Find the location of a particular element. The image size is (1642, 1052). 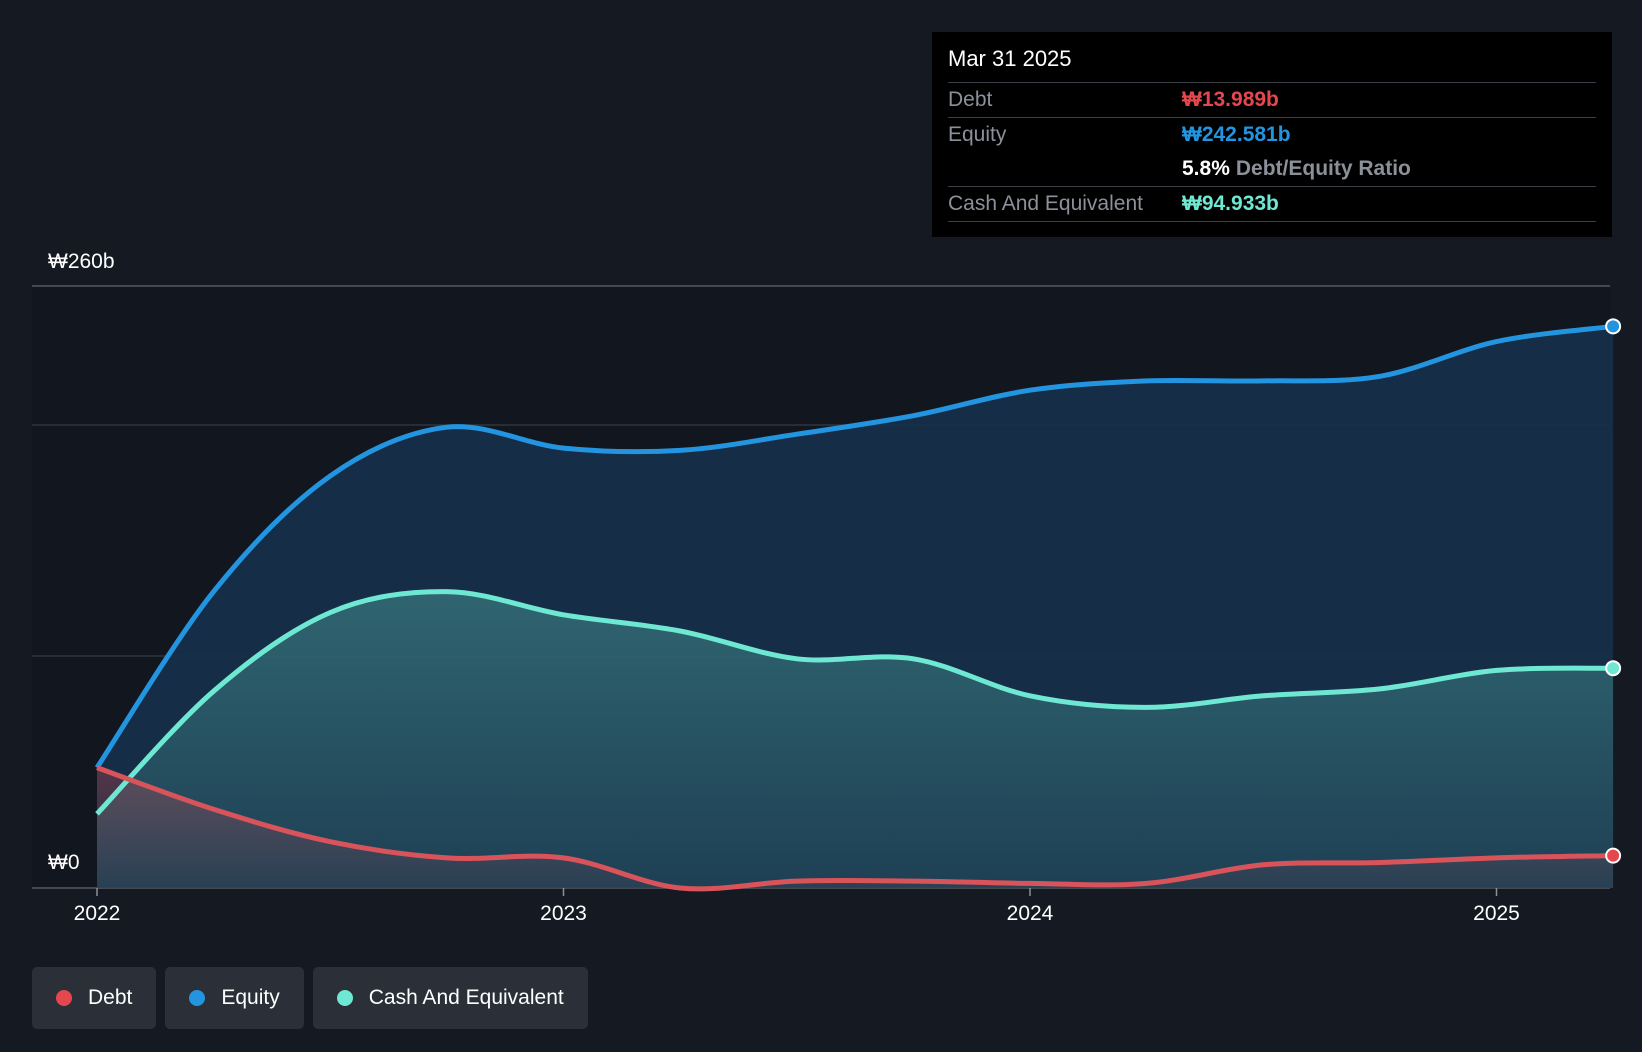

tooltip-ratio-value: 5.8% is located at coordinates (1206, 168).